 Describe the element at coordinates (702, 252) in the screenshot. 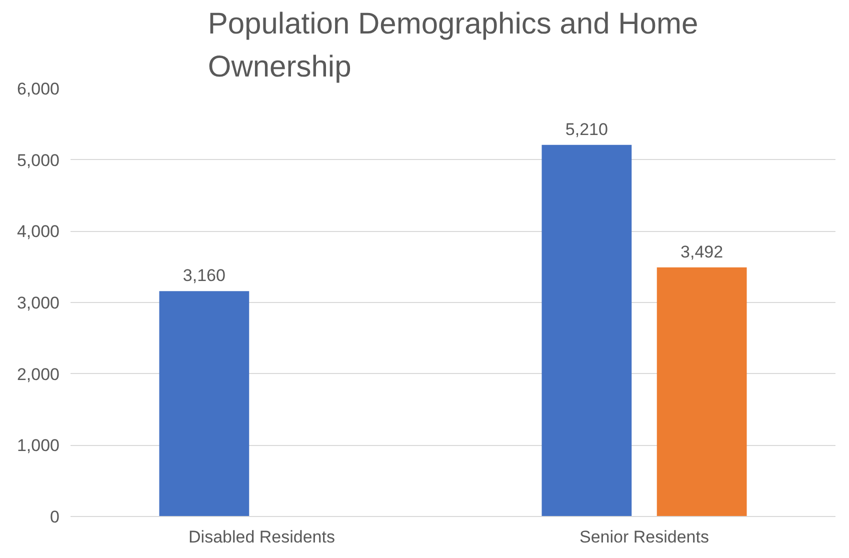

I see `data-label: 3,492` at that location.